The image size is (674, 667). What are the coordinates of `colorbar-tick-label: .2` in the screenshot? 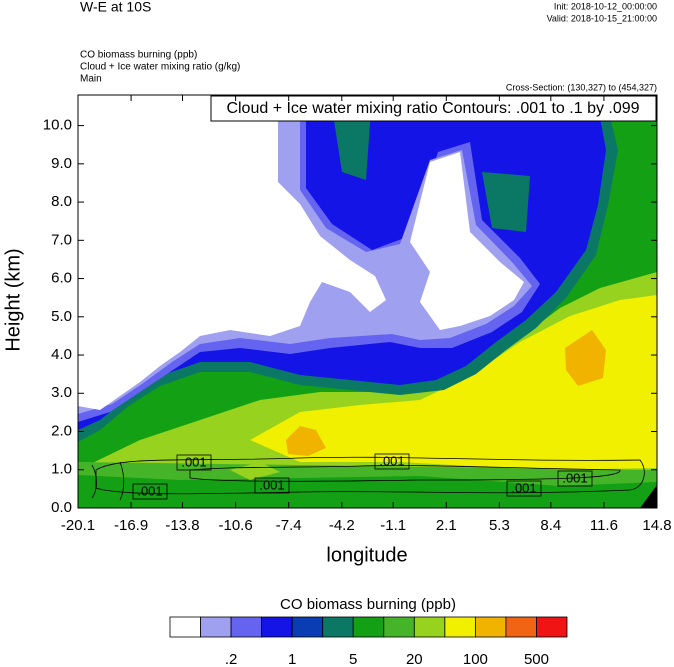 It's located at (231, 659).